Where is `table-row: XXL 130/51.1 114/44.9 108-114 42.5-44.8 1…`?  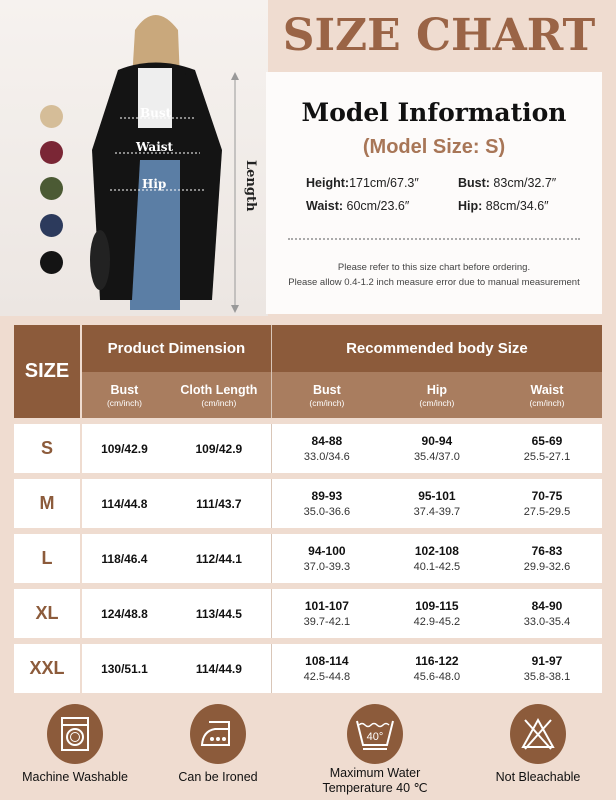 table-row: XXL 130/51.1 114/44.9 108-114 42.5-44.8 1… is located at coordinates (308, 668).